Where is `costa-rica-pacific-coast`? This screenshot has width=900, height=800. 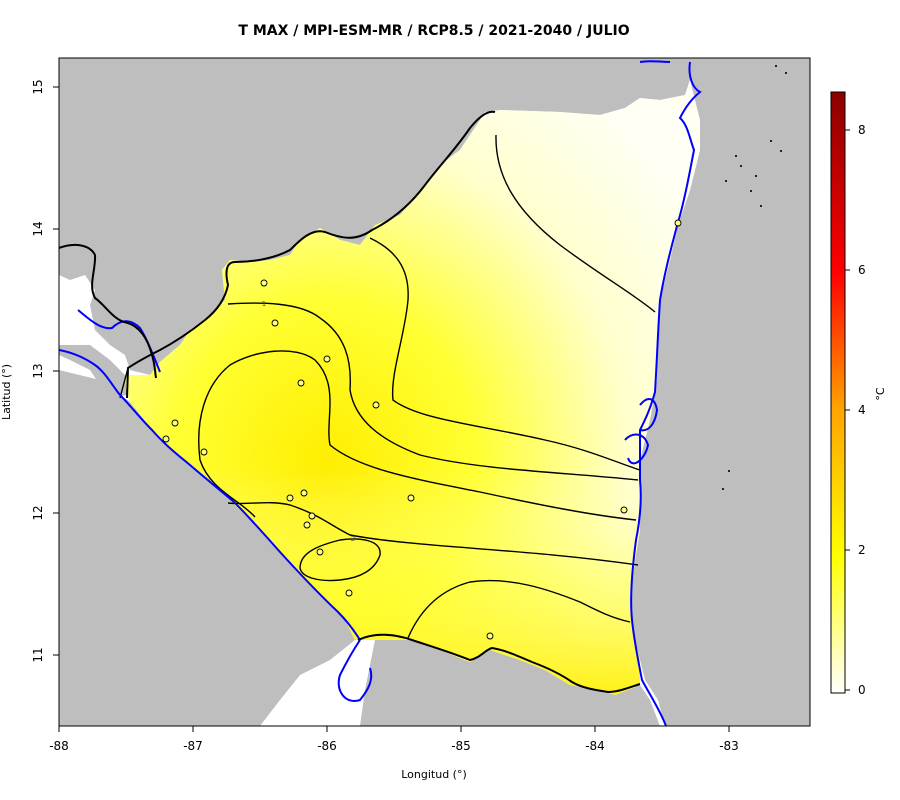 costa-rica-pacific-coast is located at coordinates (355, 670).